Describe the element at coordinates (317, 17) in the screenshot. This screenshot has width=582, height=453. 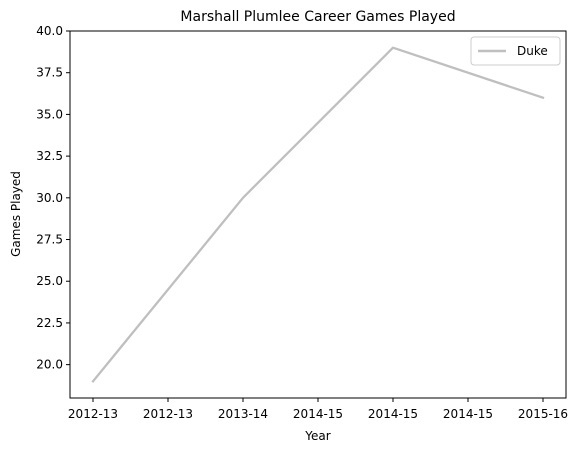
I see `chart-title: Marshall Plumlee Career Games Played` at that location.